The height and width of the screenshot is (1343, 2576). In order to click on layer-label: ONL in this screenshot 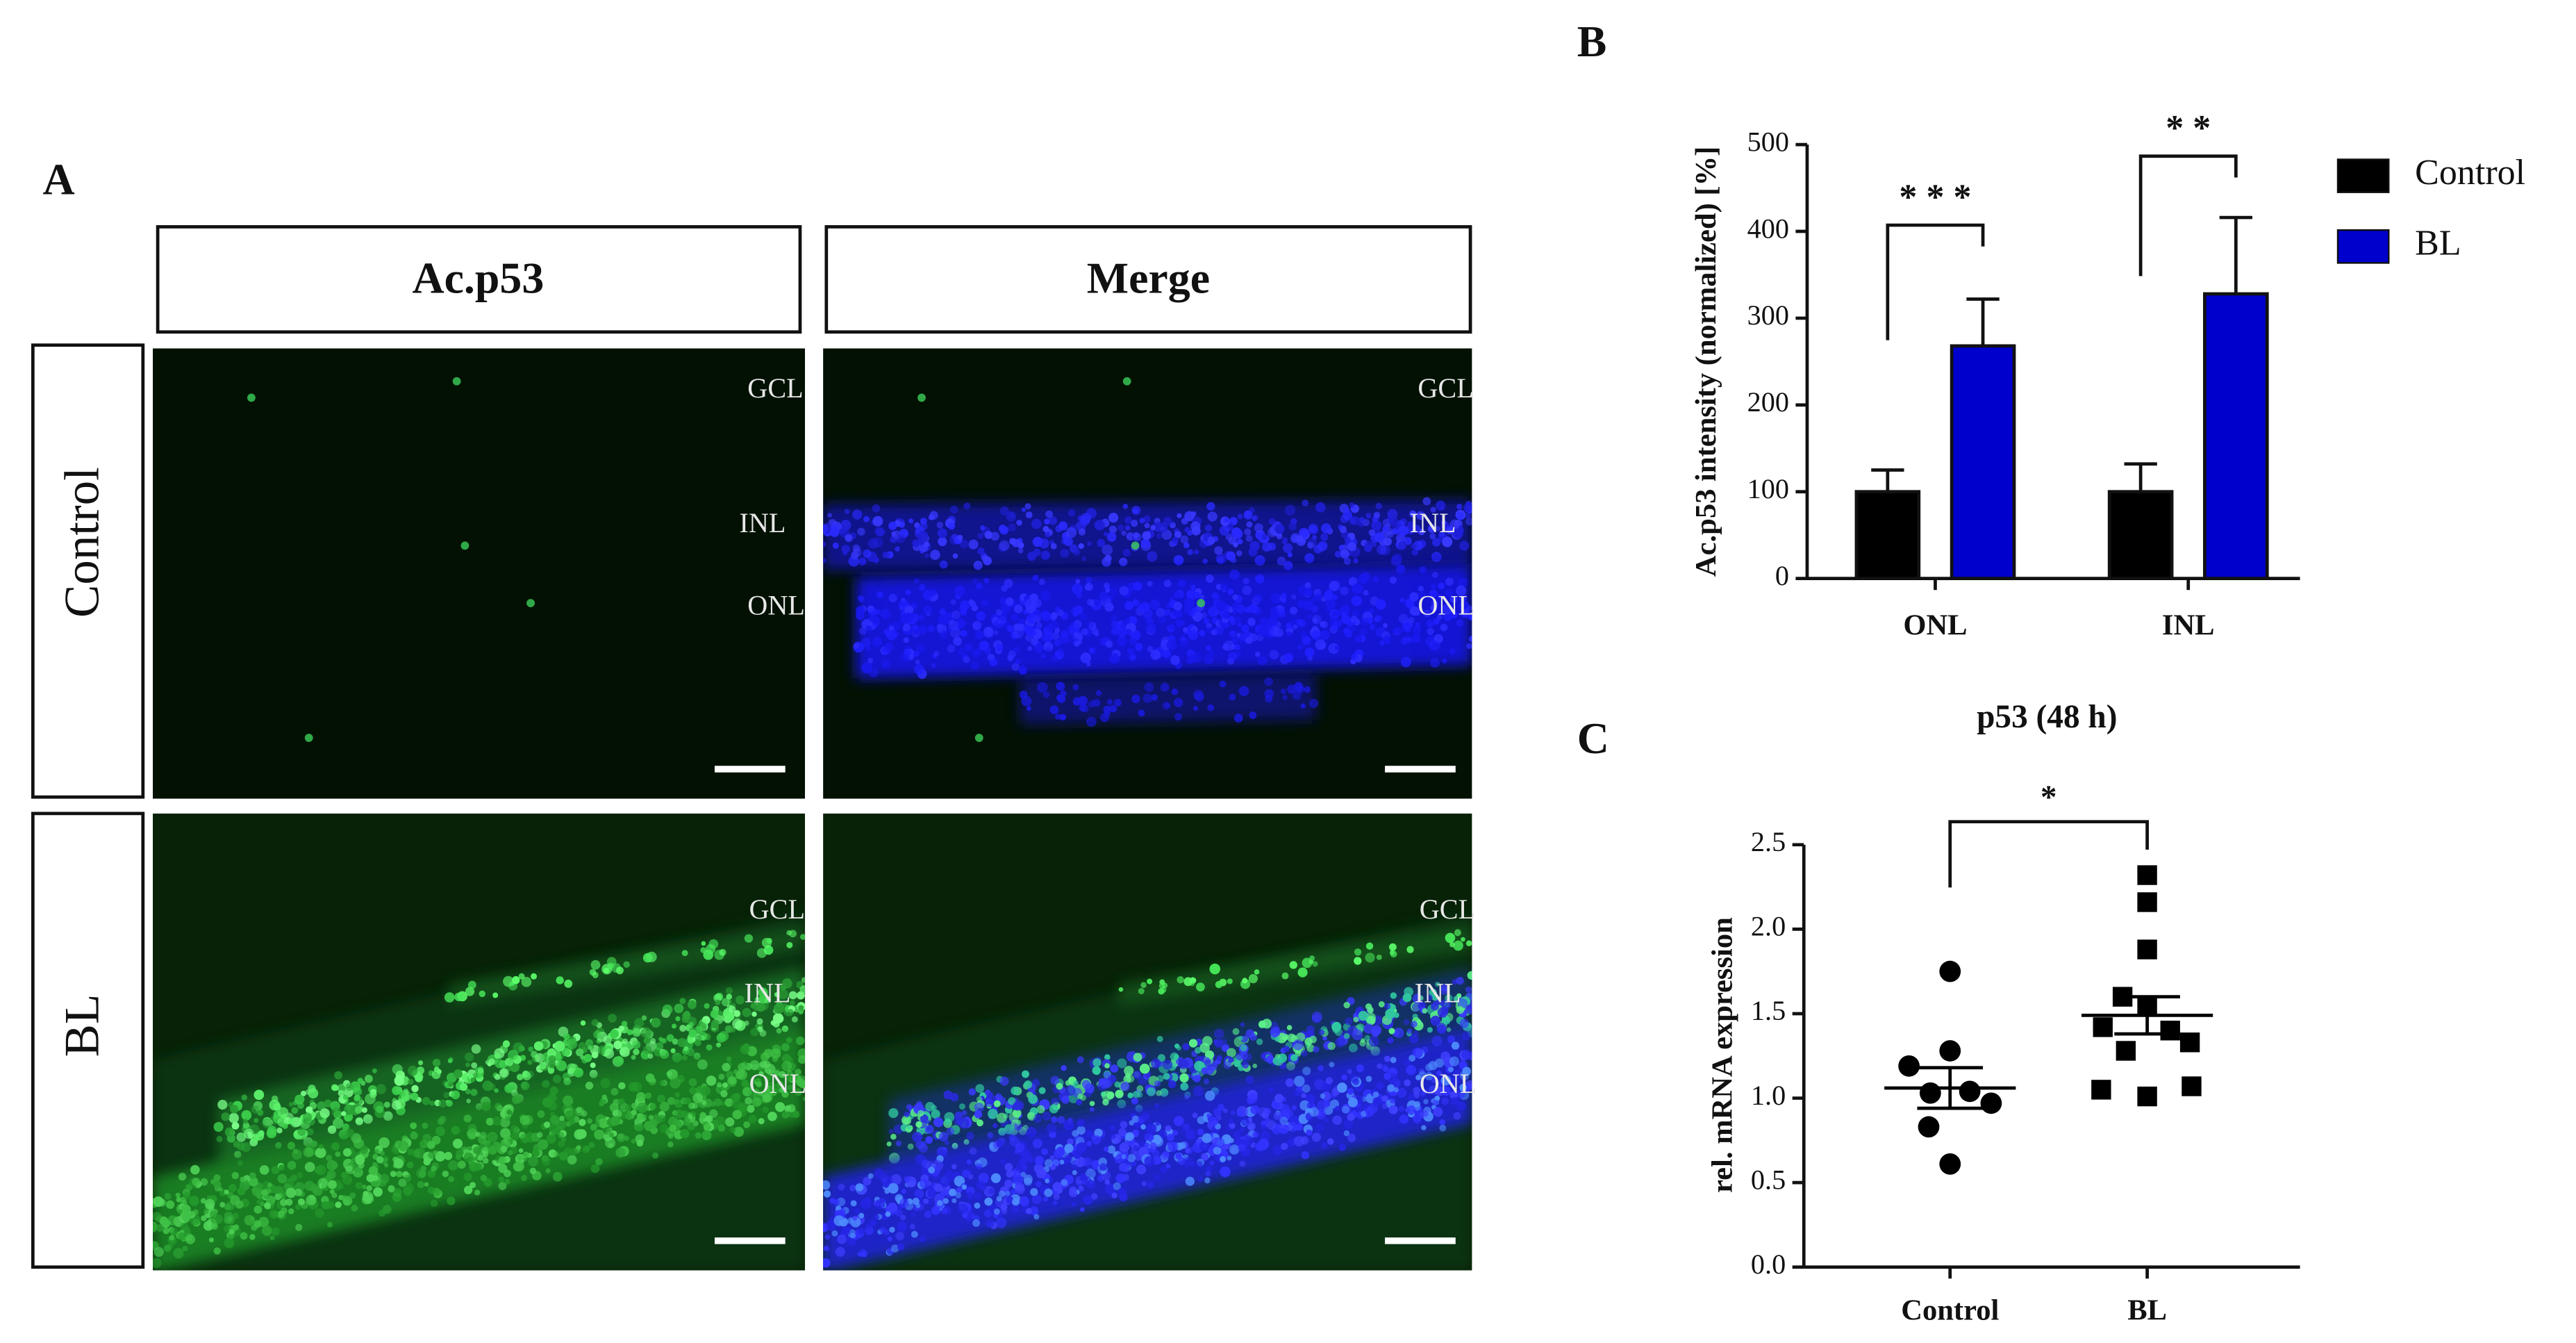, I will do `click(1448, 1083)`.